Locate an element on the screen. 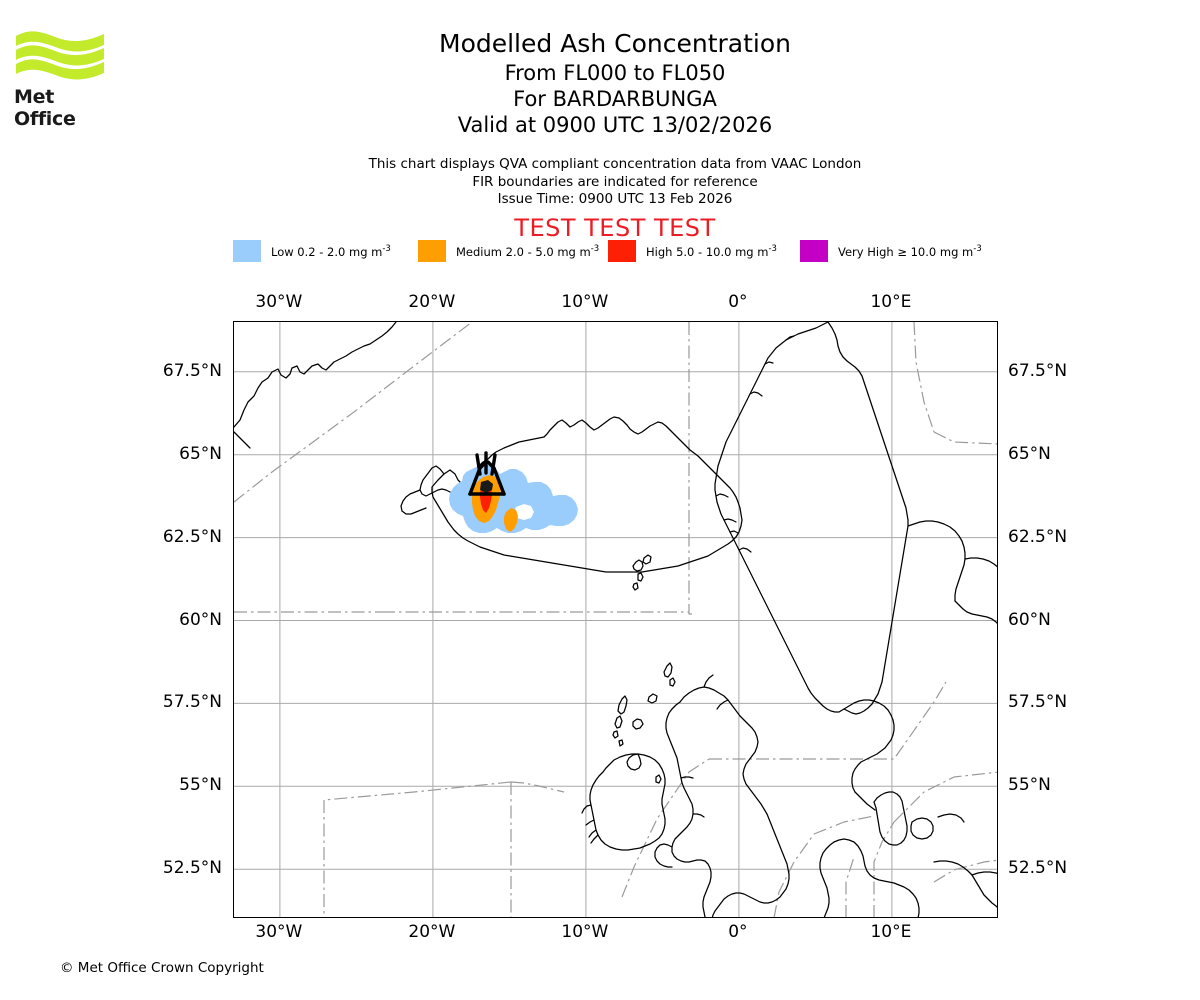  lon-tick-bottom-1: 20°W is located at coordinates (432, 932).